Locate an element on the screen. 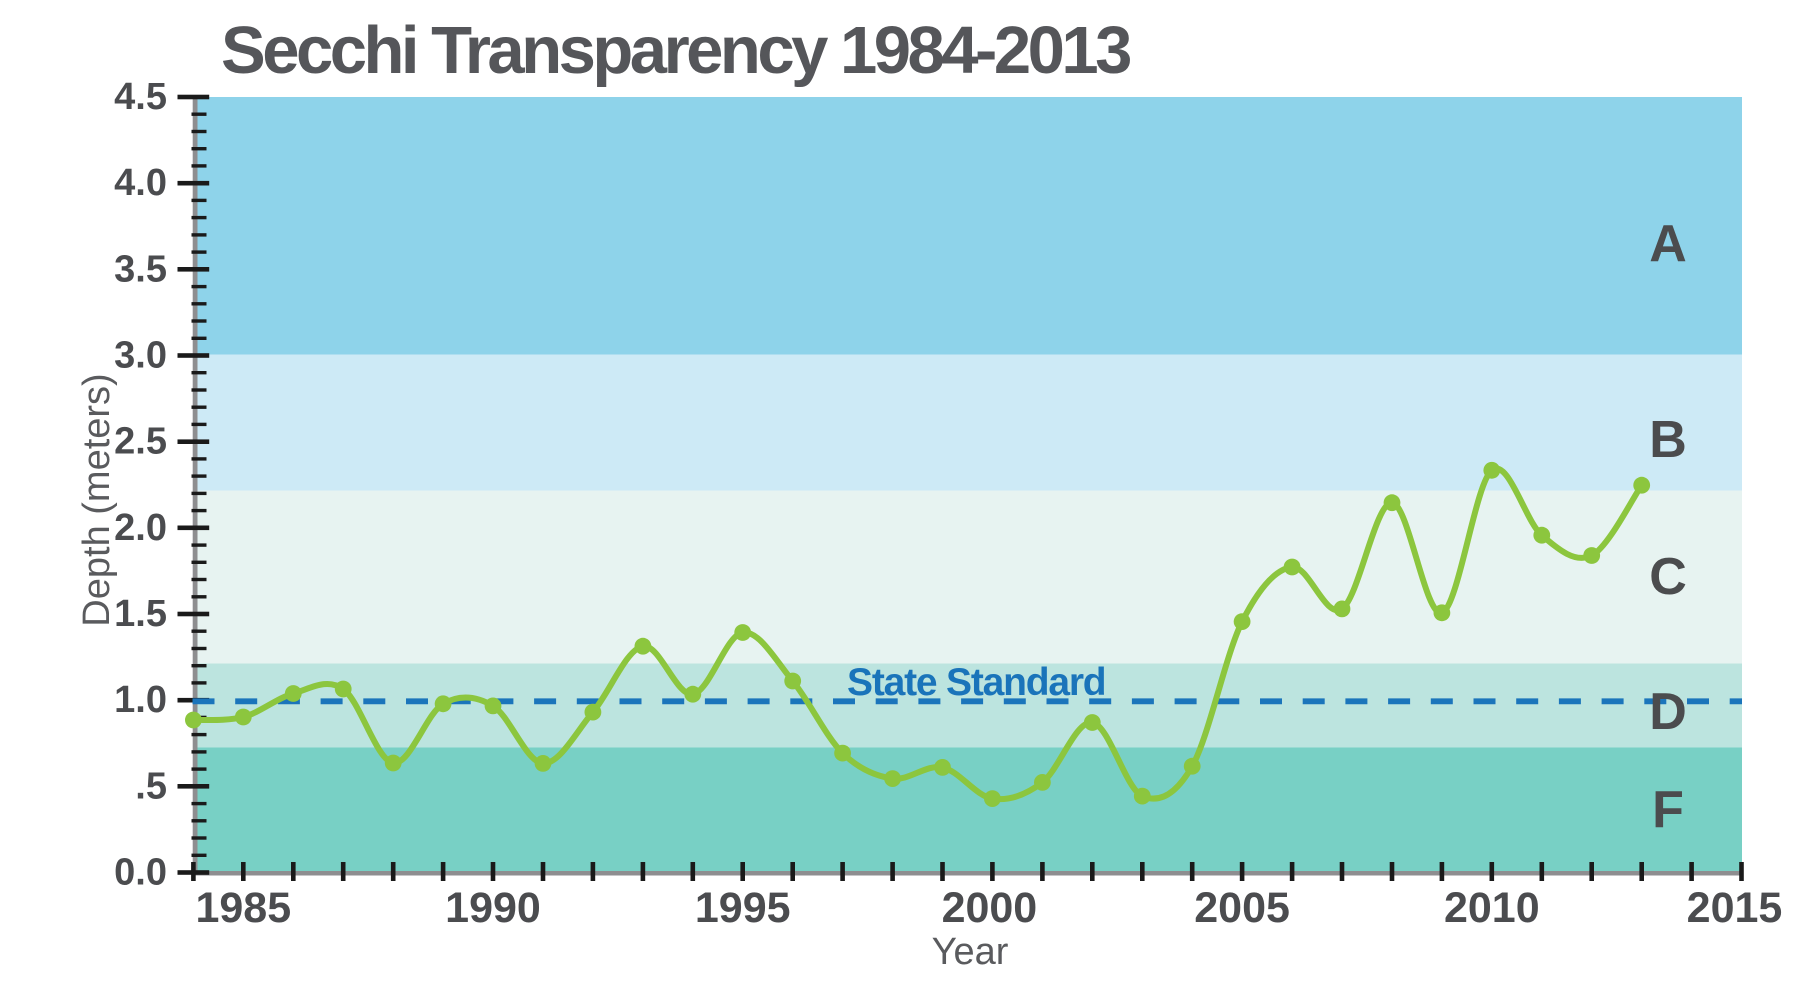 The width and height of the screenshot is (1801, 999). svg-text: 2015 is located at coordinates (1735, 908).